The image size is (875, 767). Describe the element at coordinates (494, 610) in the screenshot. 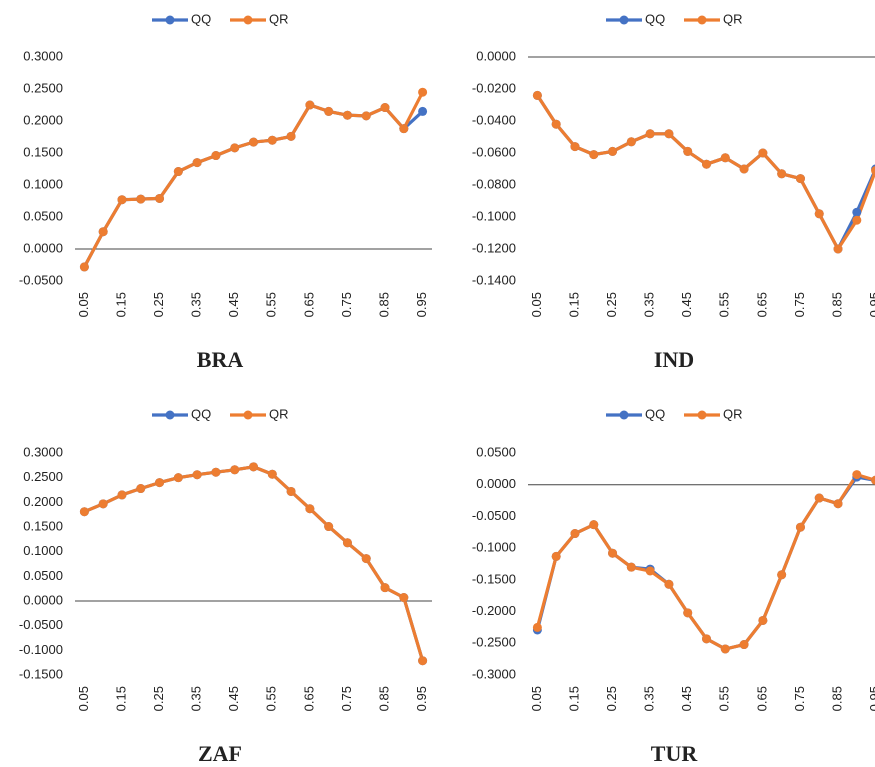

I see `y-tick-label: -0.2000` at that location.